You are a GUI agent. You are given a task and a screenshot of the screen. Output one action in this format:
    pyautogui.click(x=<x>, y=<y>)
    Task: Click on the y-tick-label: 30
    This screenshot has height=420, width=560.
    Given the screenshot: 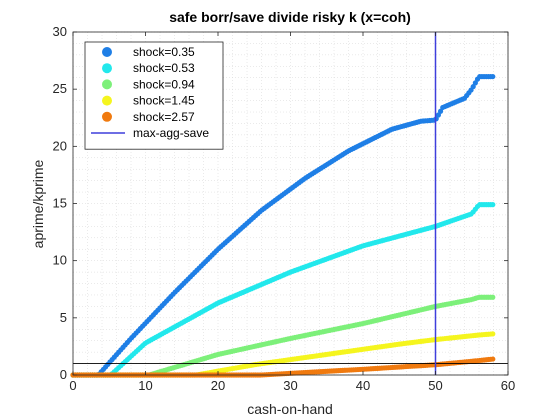 What is the action you would take?
    pyautogui.click(x=60, y=31)
    